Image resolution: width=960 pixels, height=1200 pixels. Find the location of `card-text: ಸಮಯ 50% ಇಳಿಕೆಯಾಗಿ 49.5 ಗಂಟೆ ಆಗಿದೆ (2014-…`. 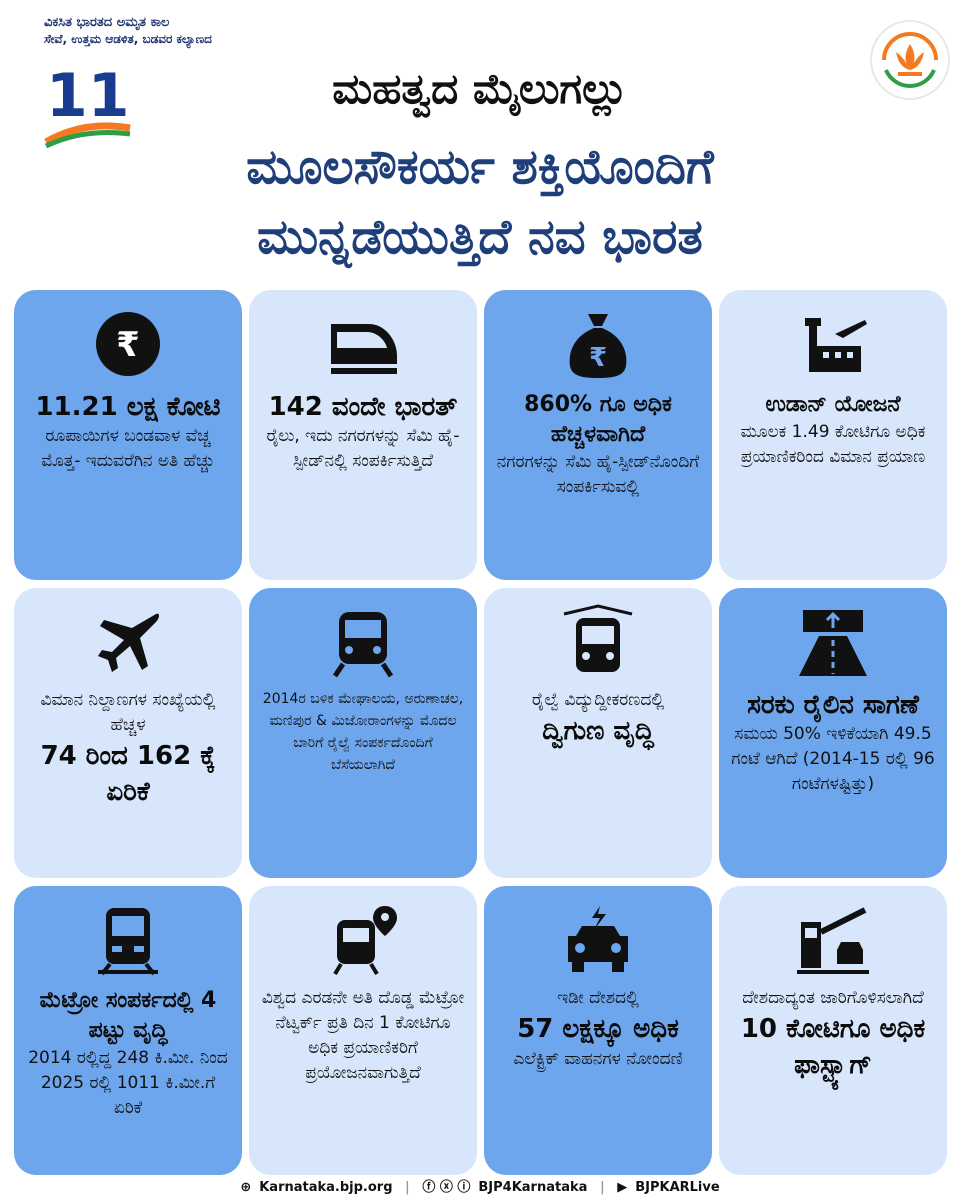

card-text: ಸಮಯ 50% ಇಳಿಕೆಯಾಗಿ 49.5 ಗಂಟೆ ಆಗಿದೆ (2014-… is located at coordinates (833, 759).